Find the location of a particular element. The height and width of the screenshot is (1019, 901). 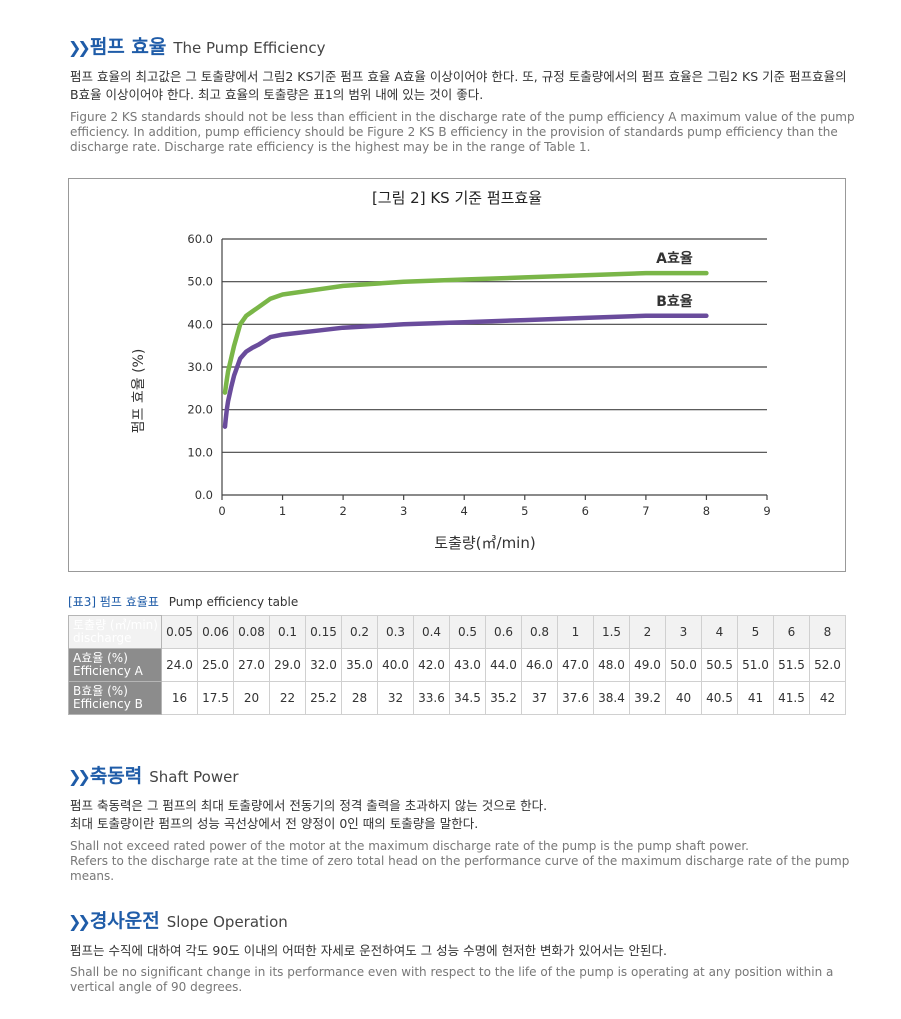

table-cell: 4 is located at coordinates (719, 632).